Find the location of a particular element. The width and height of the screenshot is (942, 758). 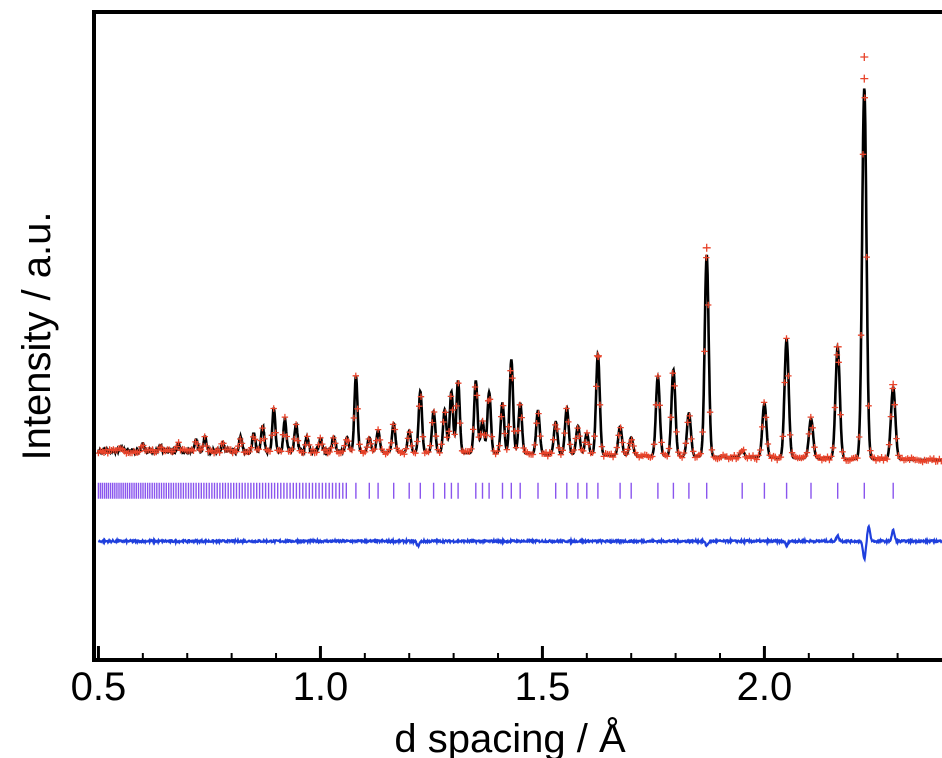

difference-curve is located at coordinates (519, 543).